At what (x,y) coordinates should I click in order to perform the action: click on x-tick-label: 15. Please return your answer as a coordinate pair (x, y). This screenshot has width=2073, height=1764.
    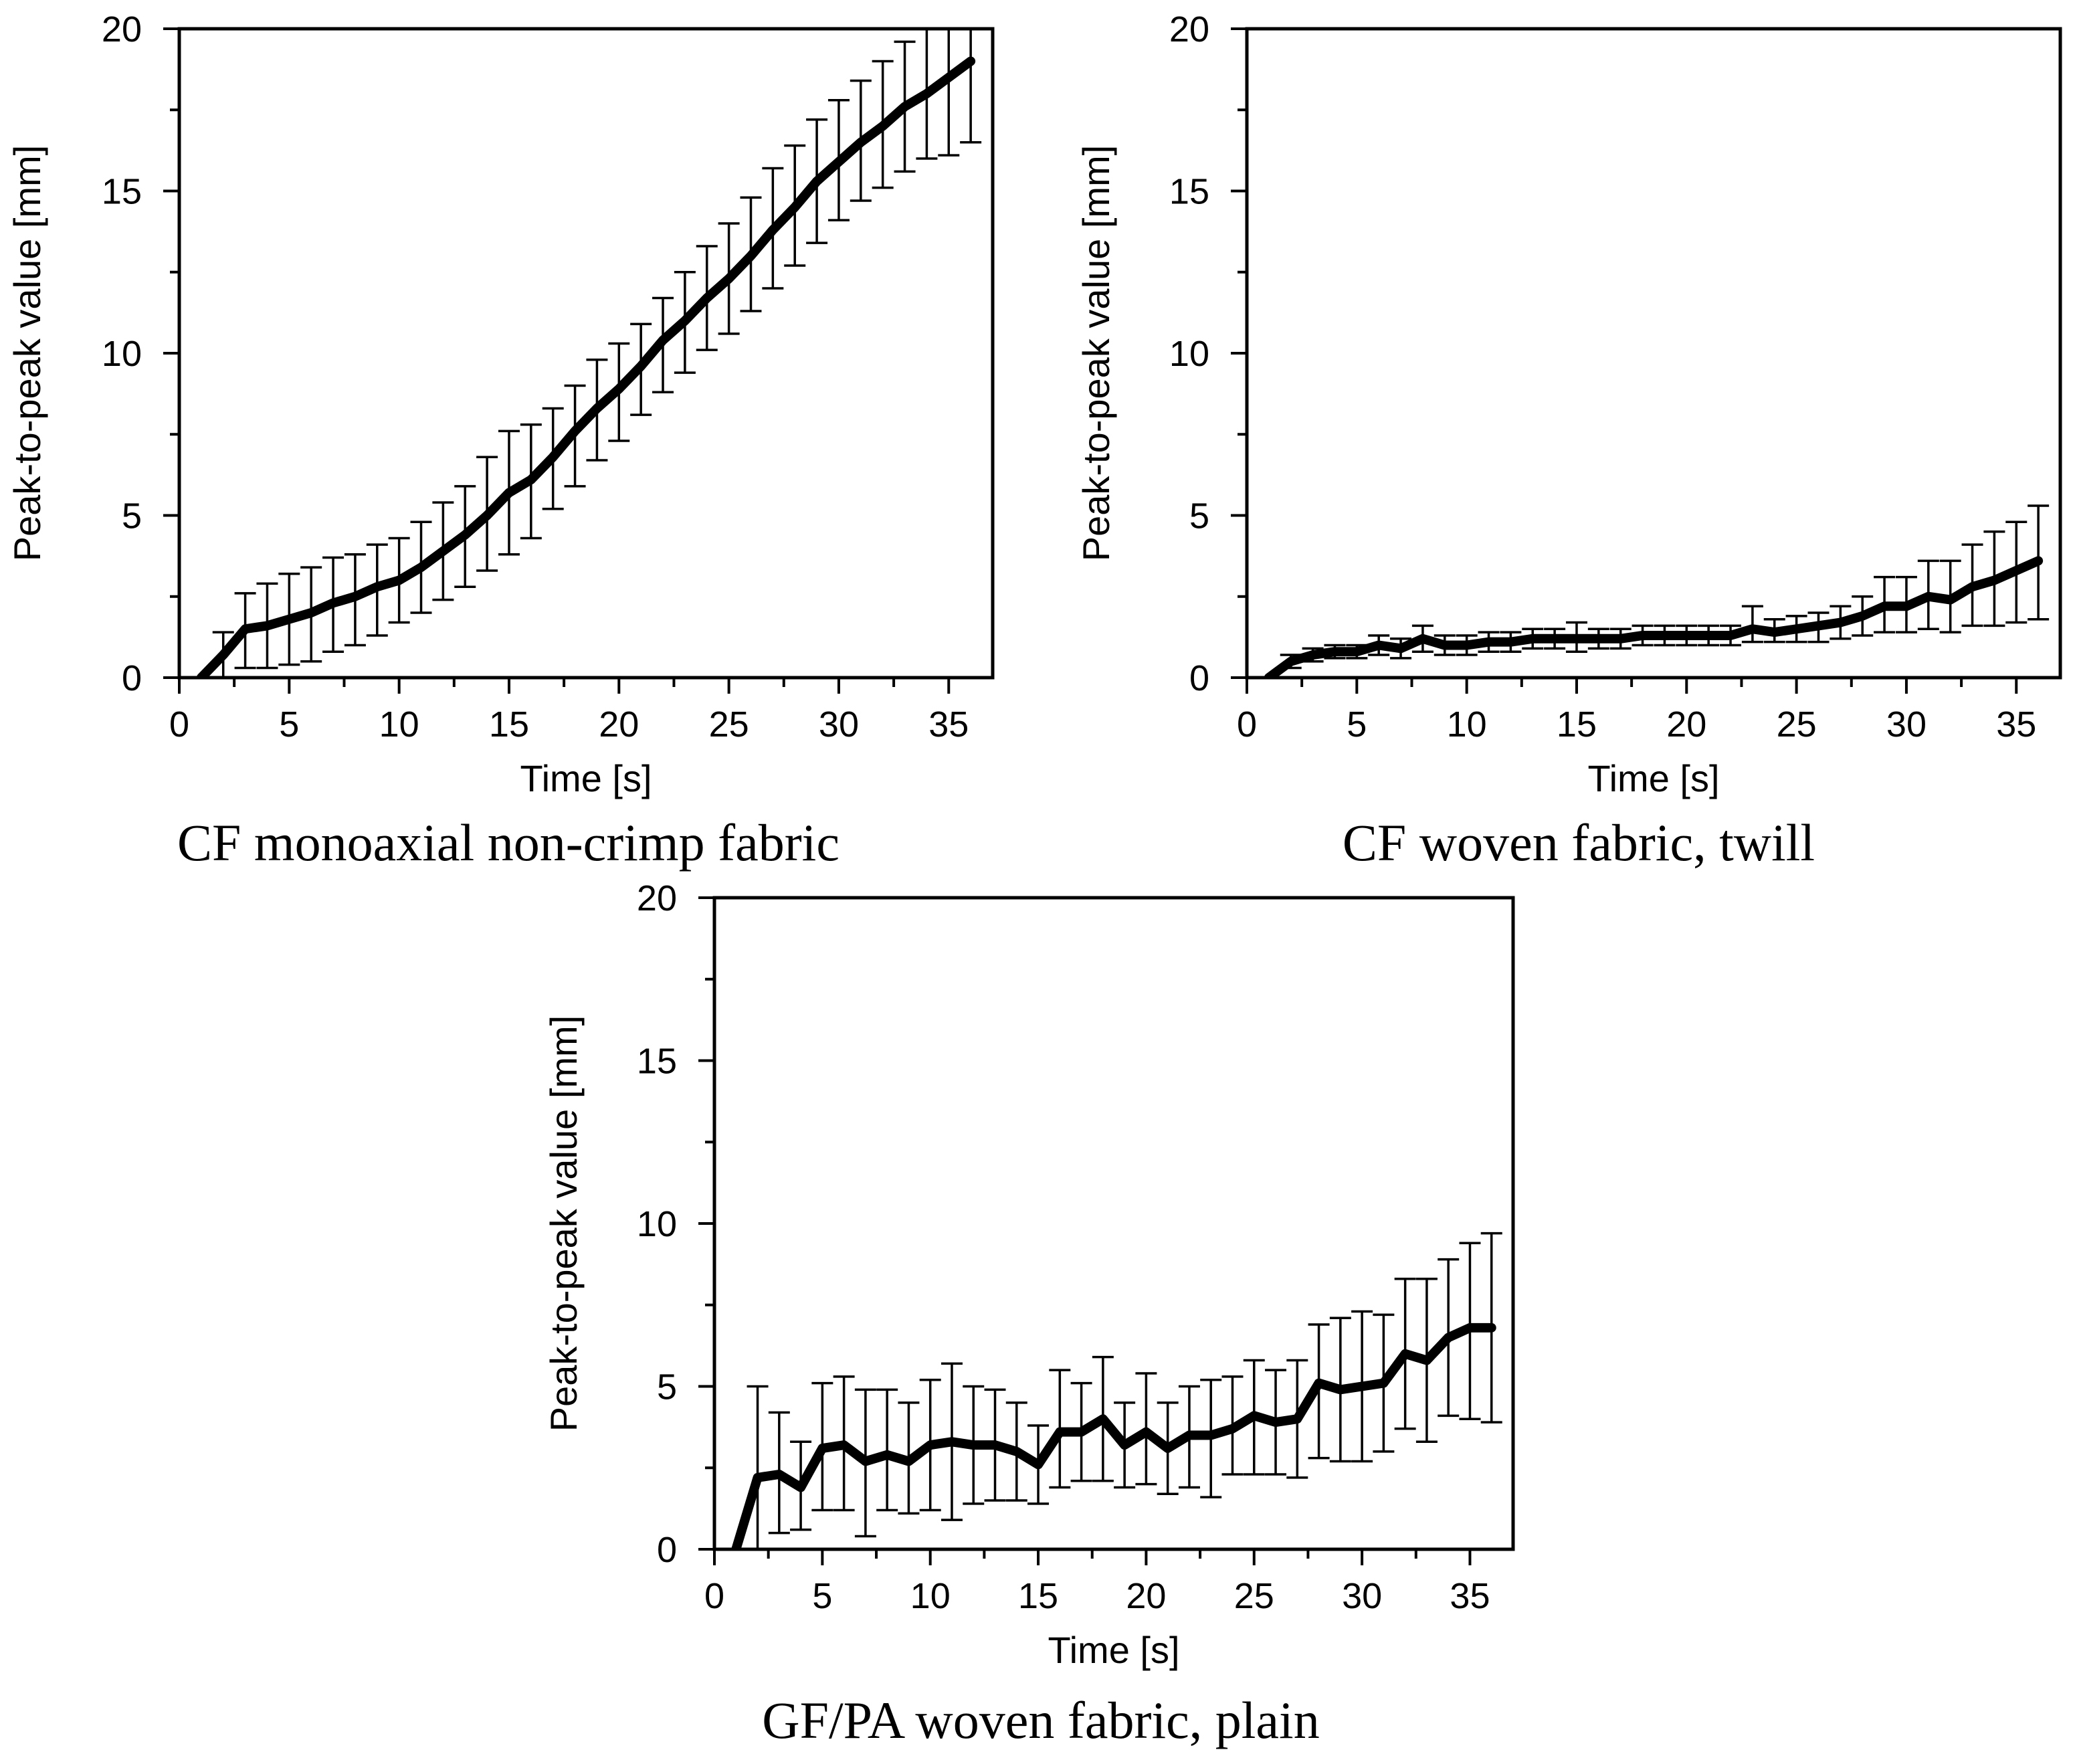
    Looking at the image, I should click on (509, 724).